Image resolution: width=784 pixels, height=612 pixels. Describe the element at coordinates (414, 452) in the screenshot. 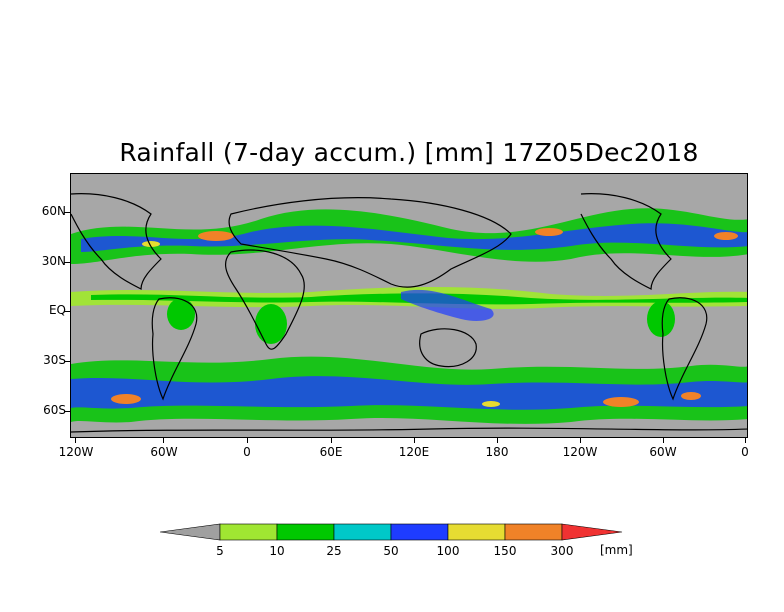

I see `lon-label: 120E` at that location.